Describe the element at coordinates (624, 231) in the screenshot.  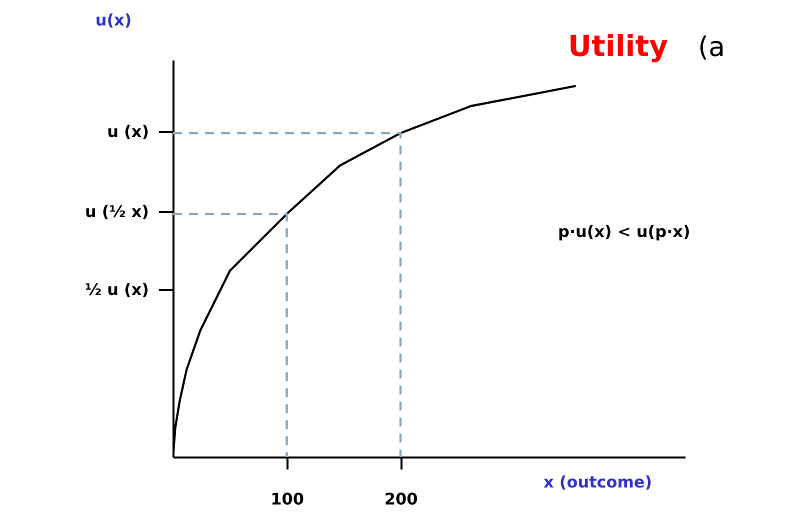
I see `annotation: p·u(x) < u(p·x)` at that location.